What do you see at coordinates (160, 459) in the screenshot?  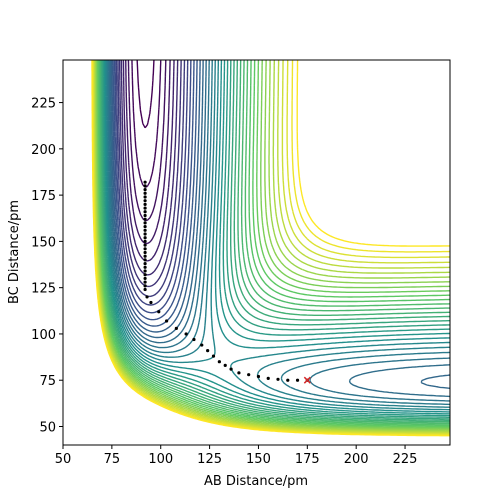 I see `x-tick-label: 100` at bounding box center [160, 459].